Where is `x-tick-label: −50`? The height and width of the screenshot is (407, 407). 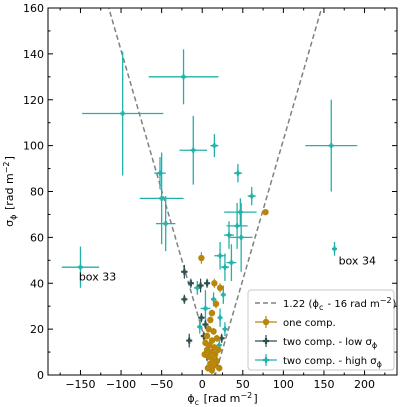
x-tick-label: −50 is located at coordinates (161, 384).